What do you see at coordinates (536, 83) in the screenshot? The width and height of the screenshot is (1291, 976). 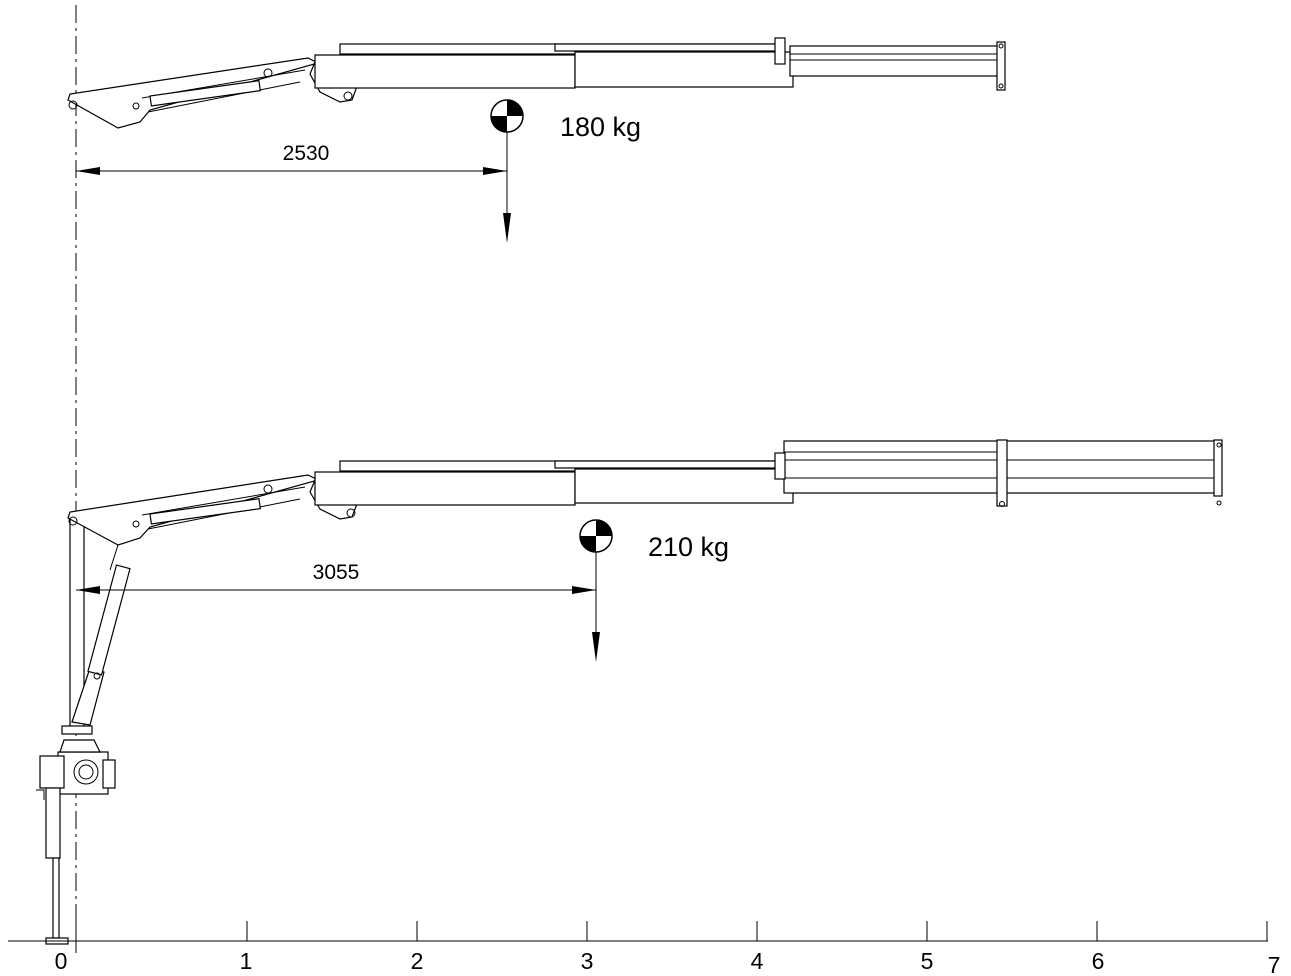 I see `top-crane-boom` at bounding box center [536, 83].